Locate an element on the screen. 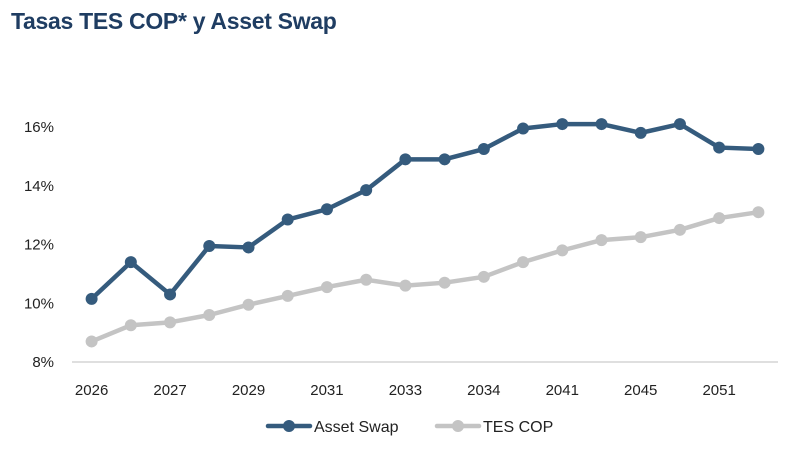 The height and width of the screenshot is (450, 805). legend-label: TES COP is located at coordinates (518, 427).